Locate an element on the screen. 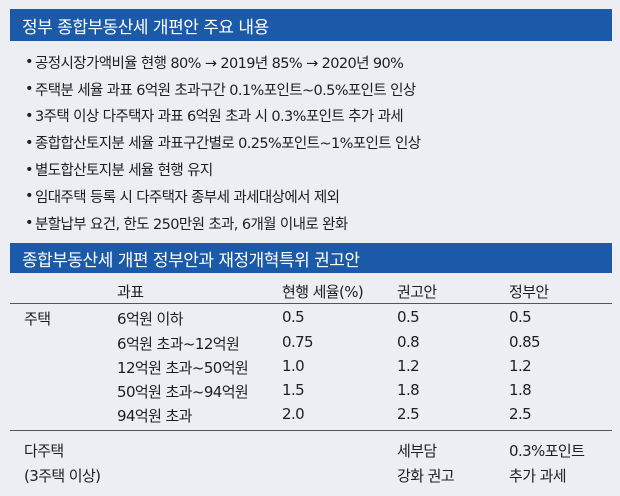 The height and width of the screenshot is (496, 620). table-row-recommend: 0.8 is located at coordinates (408, 342).